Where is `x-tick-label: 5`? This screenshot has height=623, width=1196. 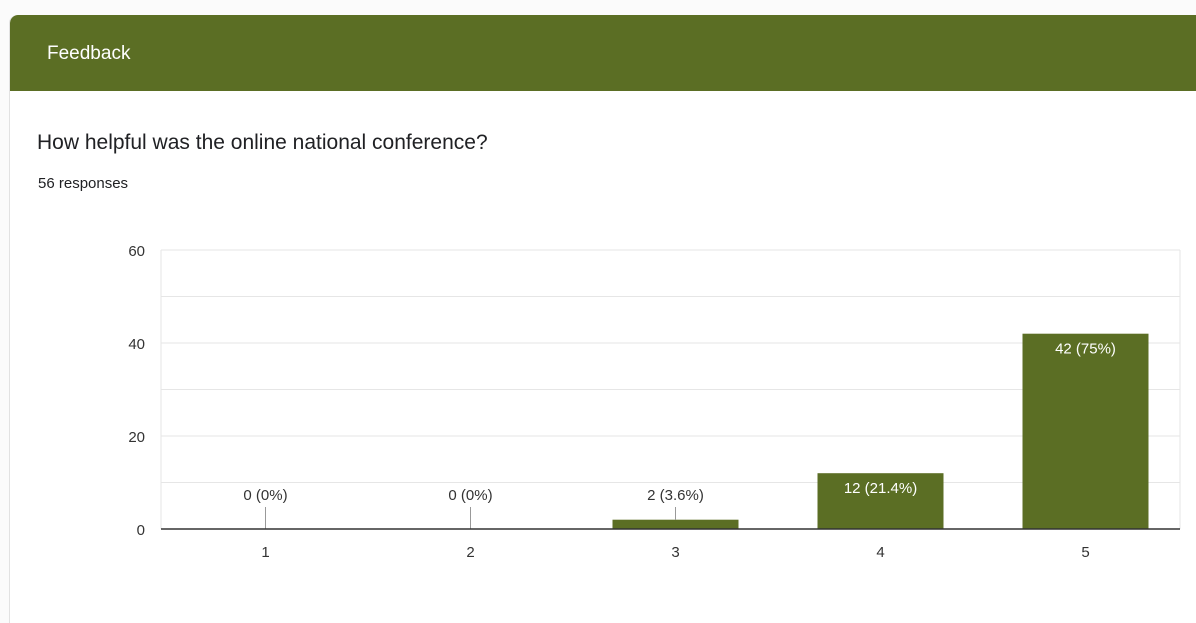 x-tick-label: 5 is located at coordinates (1085, 552).